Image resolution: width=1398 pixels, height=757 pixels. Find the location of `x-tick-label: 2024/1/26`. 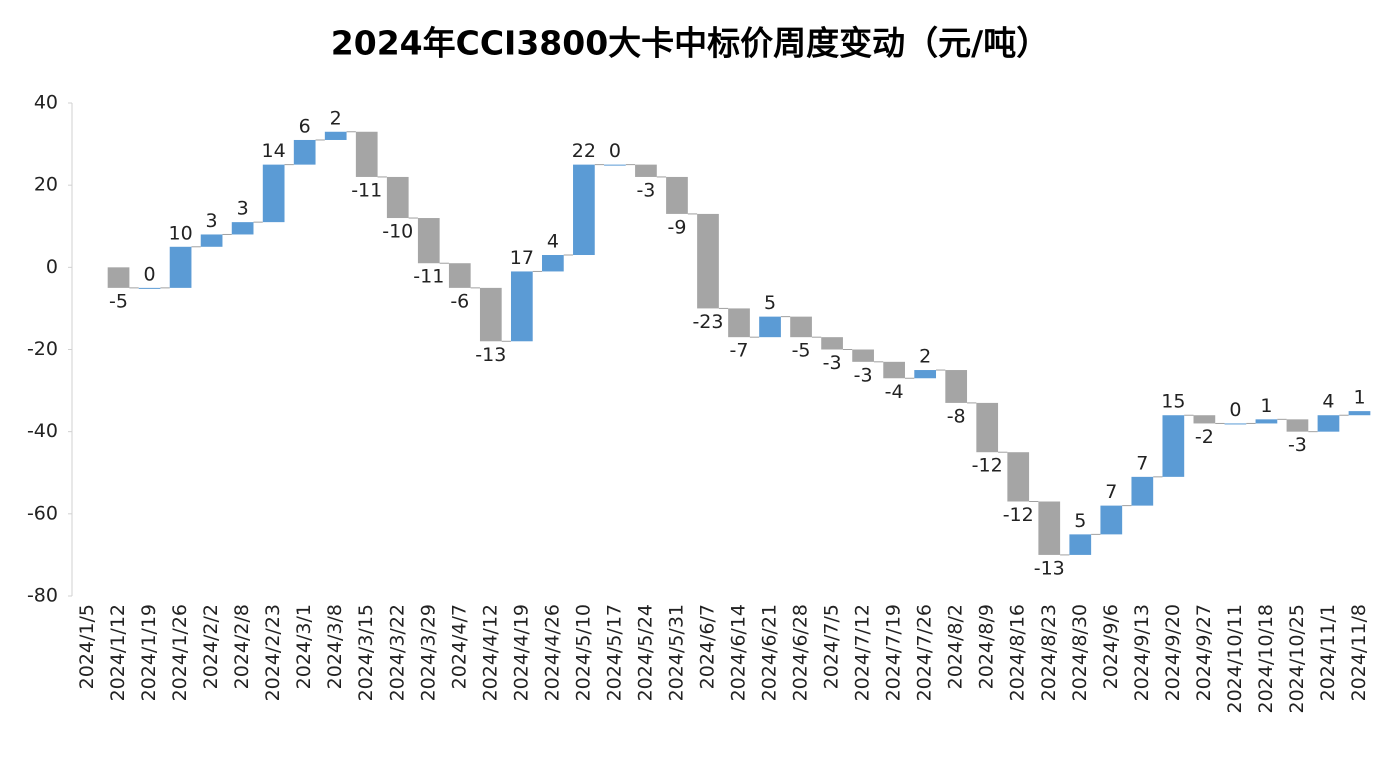

x-tick-label: 2024/1/26 is located at coordinates (180, 652).